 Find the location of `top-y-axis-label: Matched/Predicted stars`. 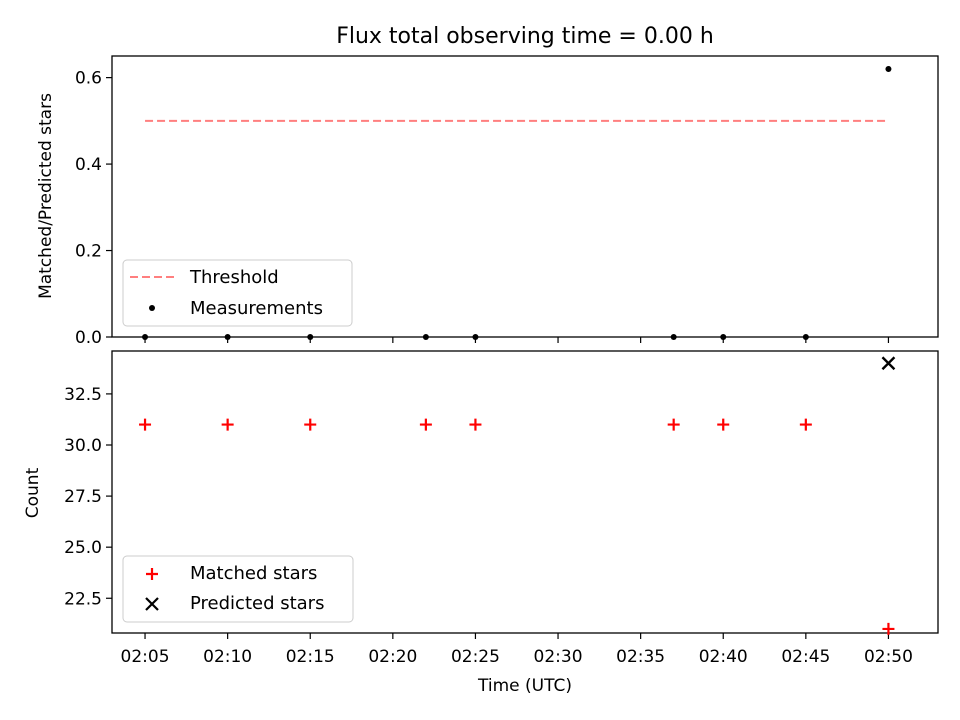

top-y-axis-label: Matched/Predicted stars is located at coordinates (46, 196).